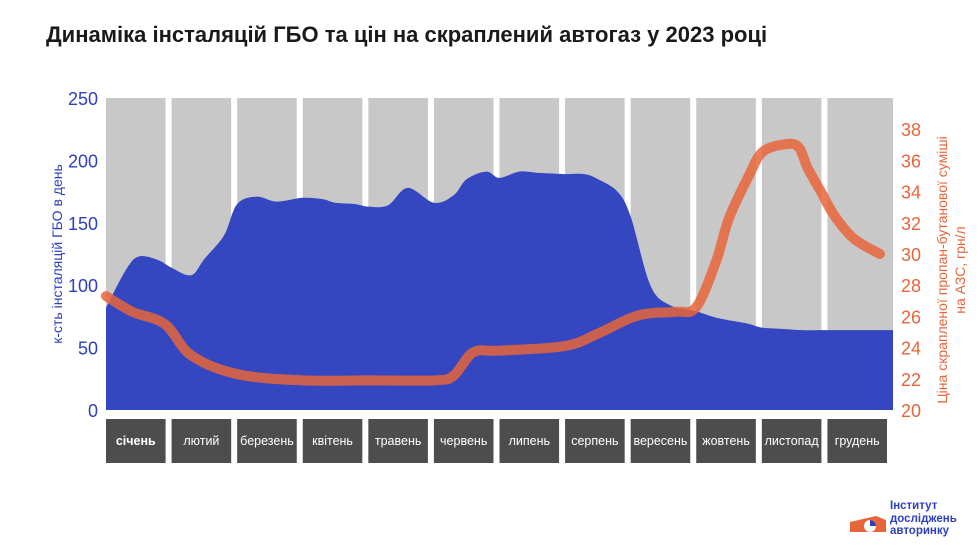  I want to click on month-label-5: червень, so click(463, 441).